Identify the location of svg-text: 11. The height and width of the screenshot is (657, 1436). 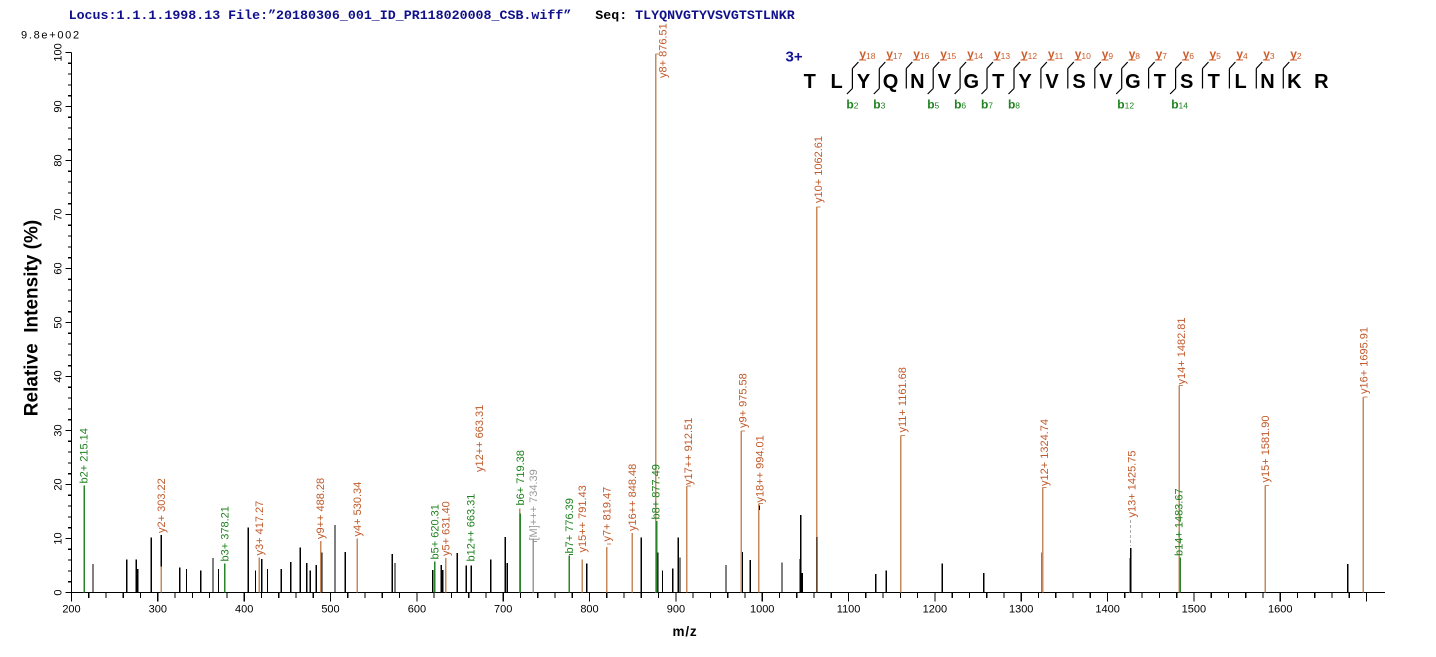
(1059, 56).